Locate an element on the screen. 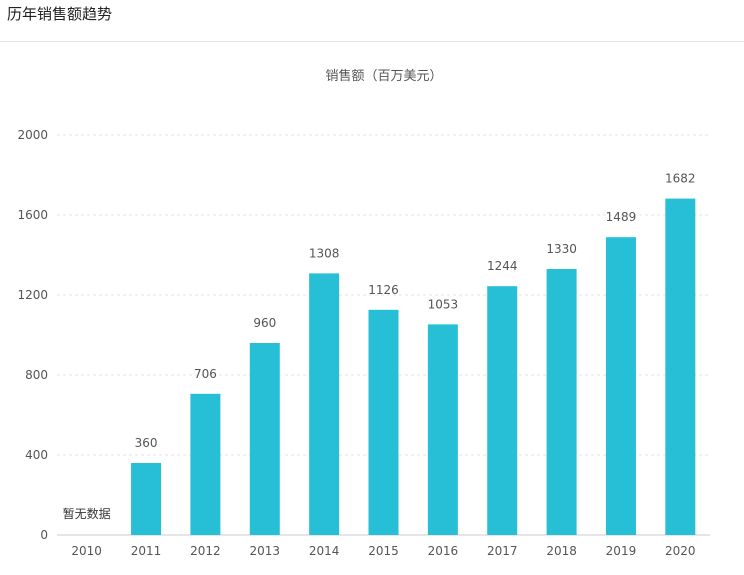 The image size is (744, 575). data-label: 1126 is located at coordinates (383, 290).